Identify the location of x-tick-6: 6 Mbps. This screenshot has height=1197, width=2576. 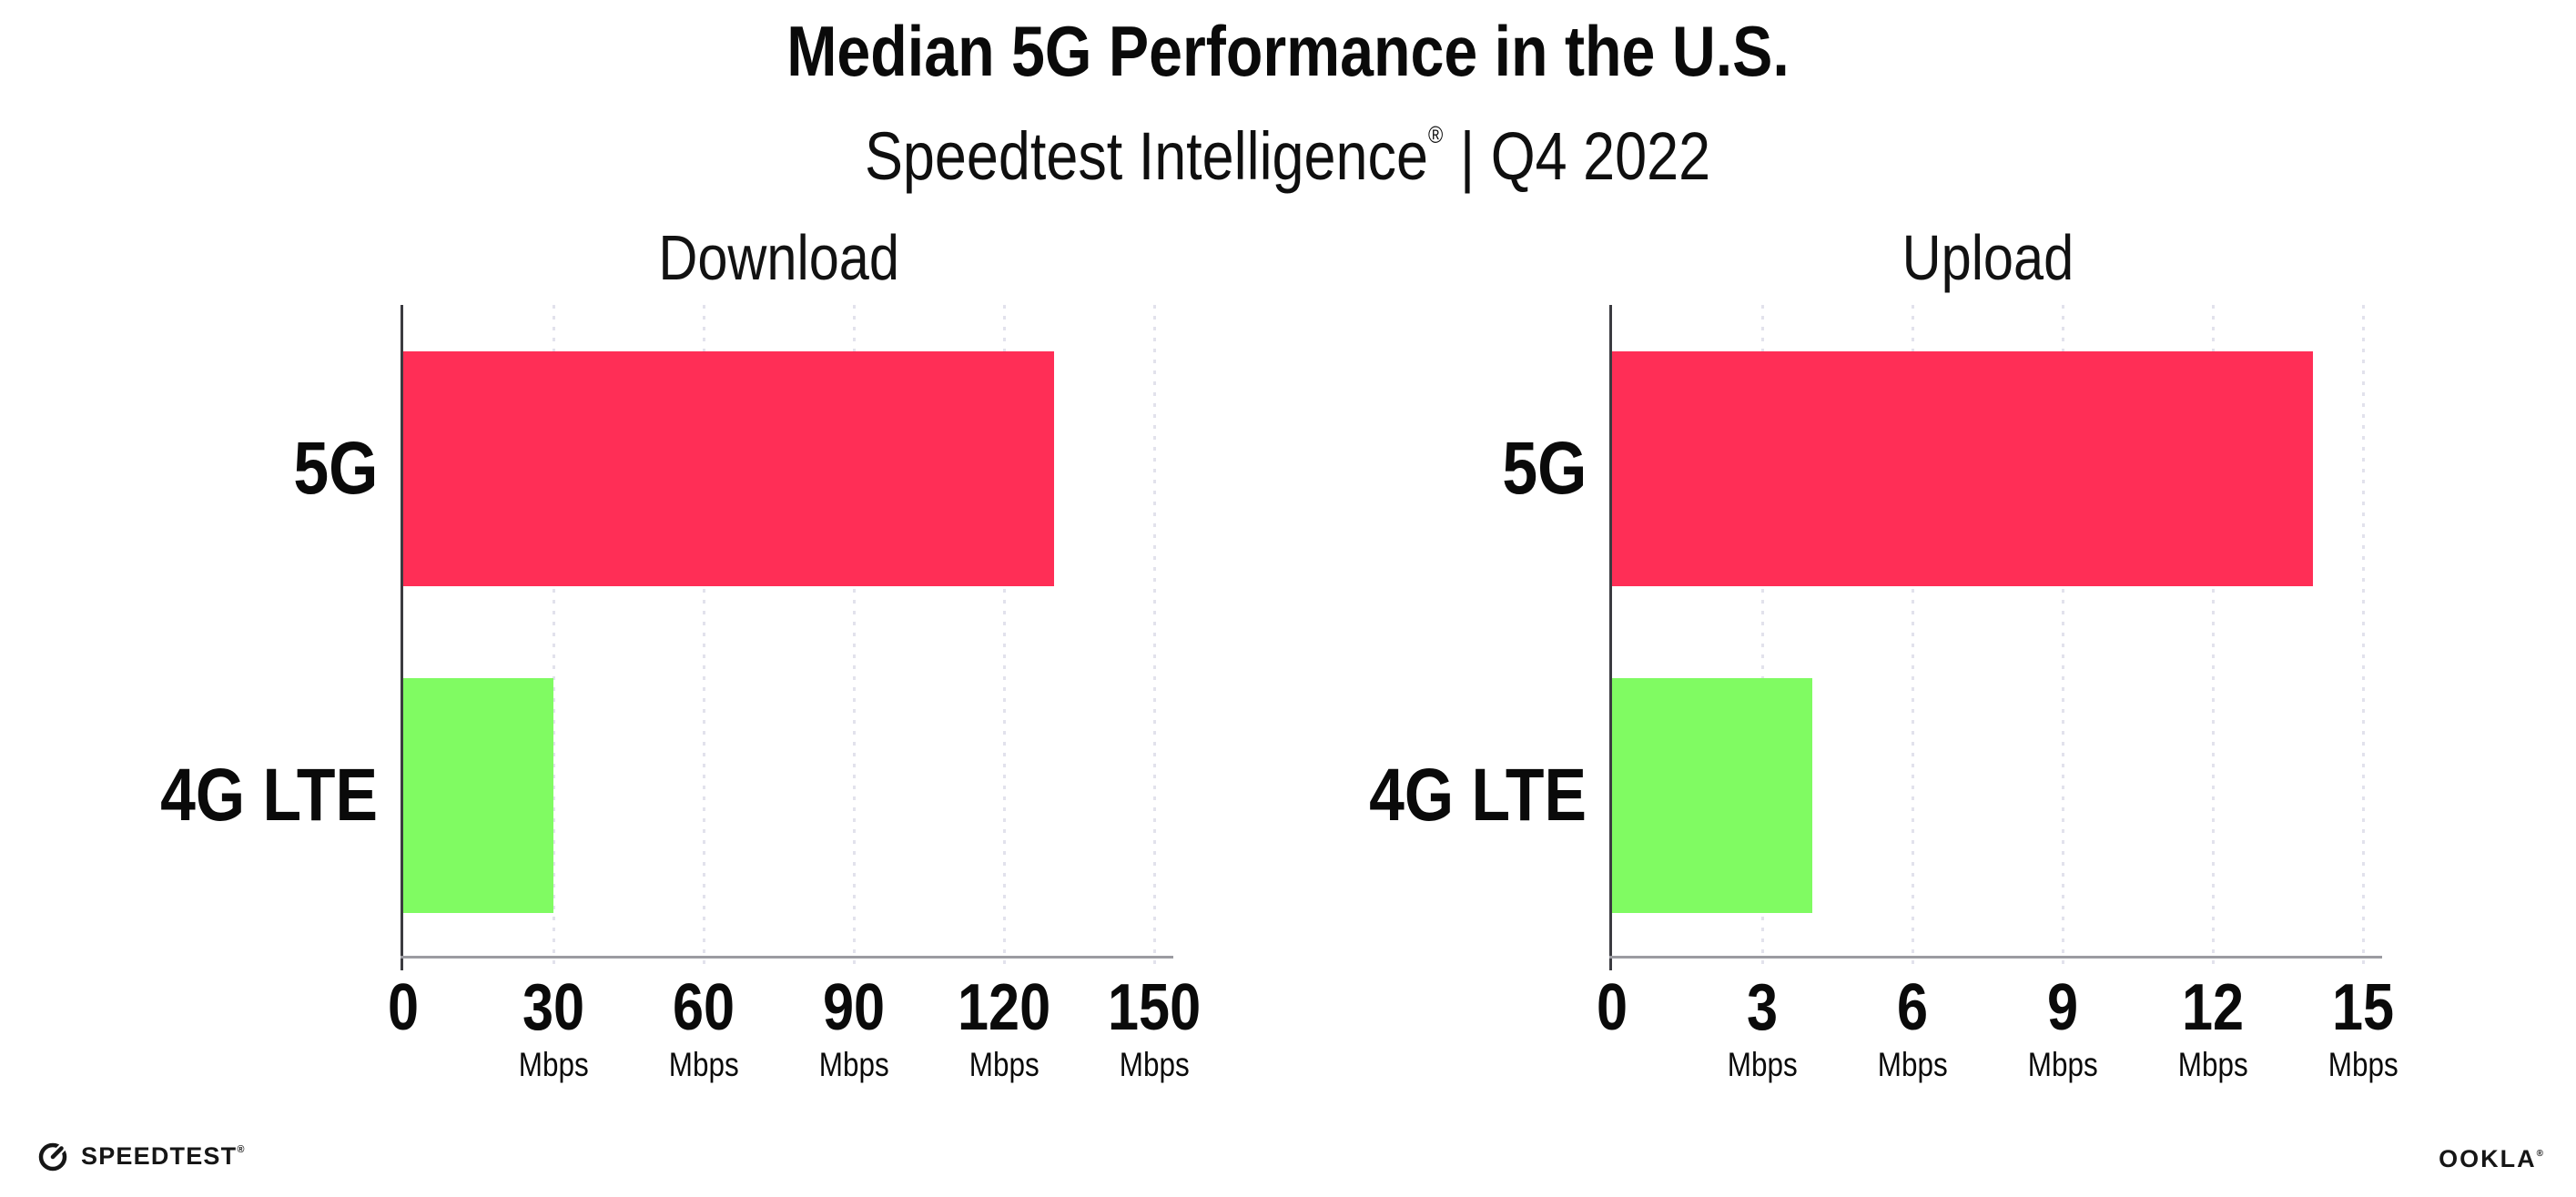
(1912, 1028).